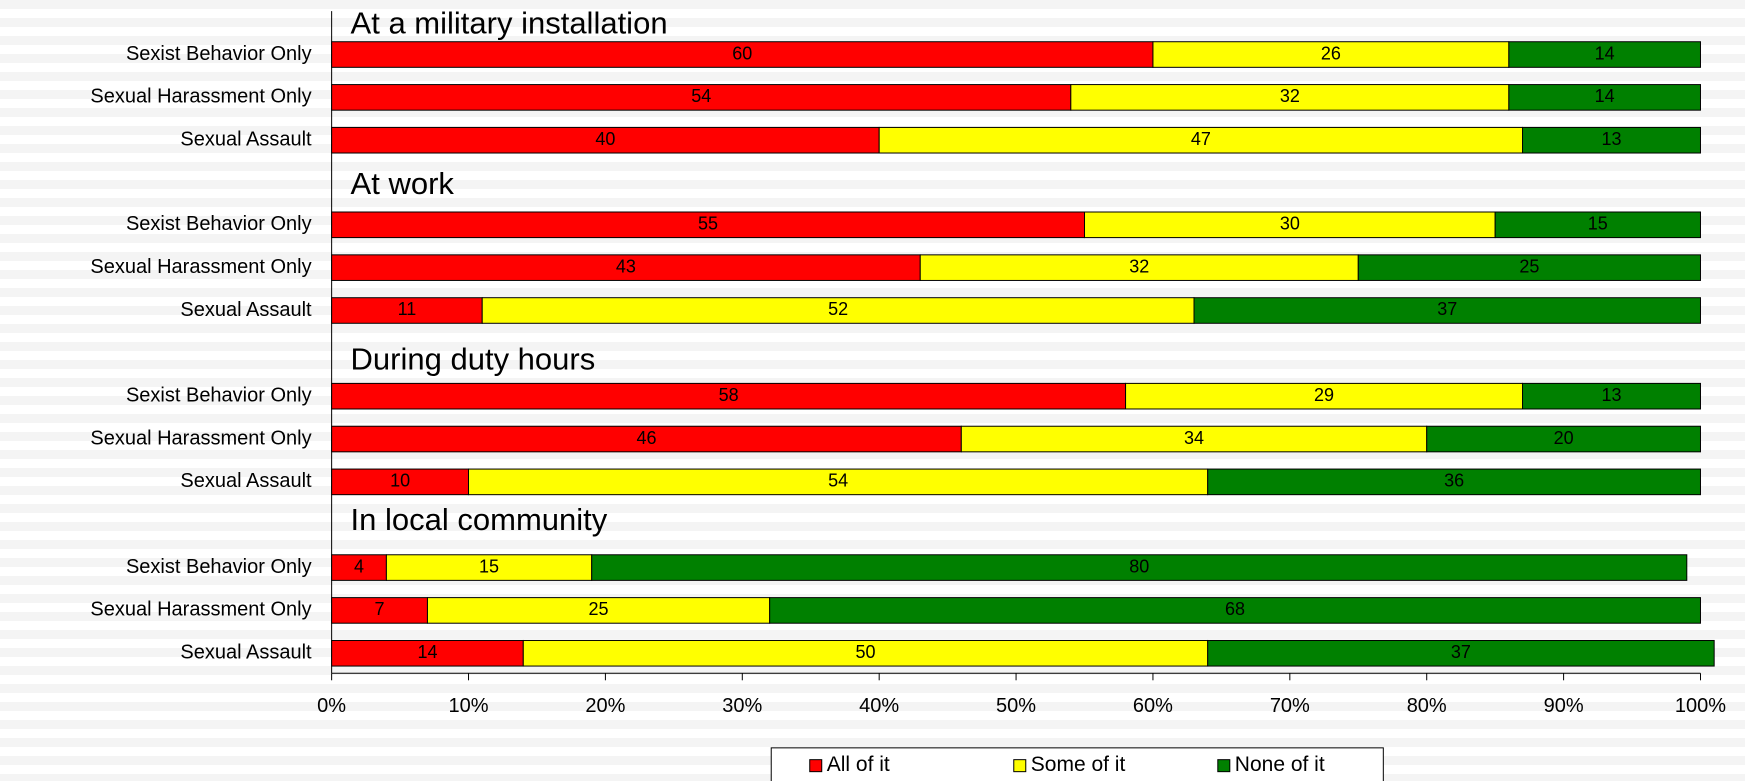 The image size is (1745, 781). Describe the element at coordinates (509, 23) in the screenshot. I see `group-title: At a military installation` at that location.